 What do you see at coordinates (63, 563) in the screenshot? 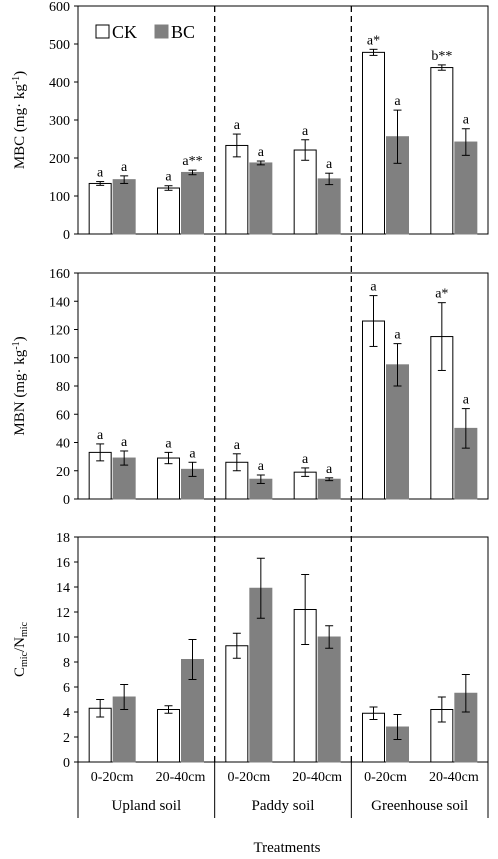
I see `y-tick-label: 16` at bounding box center [63, 563].